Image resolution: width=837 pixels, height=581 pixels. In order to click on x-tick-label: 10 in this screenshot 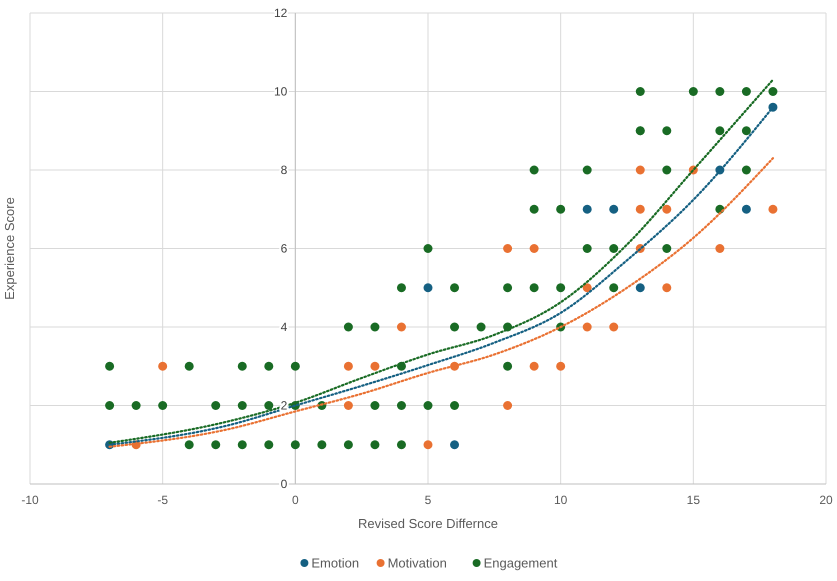, I will do `click(561, 500)`.